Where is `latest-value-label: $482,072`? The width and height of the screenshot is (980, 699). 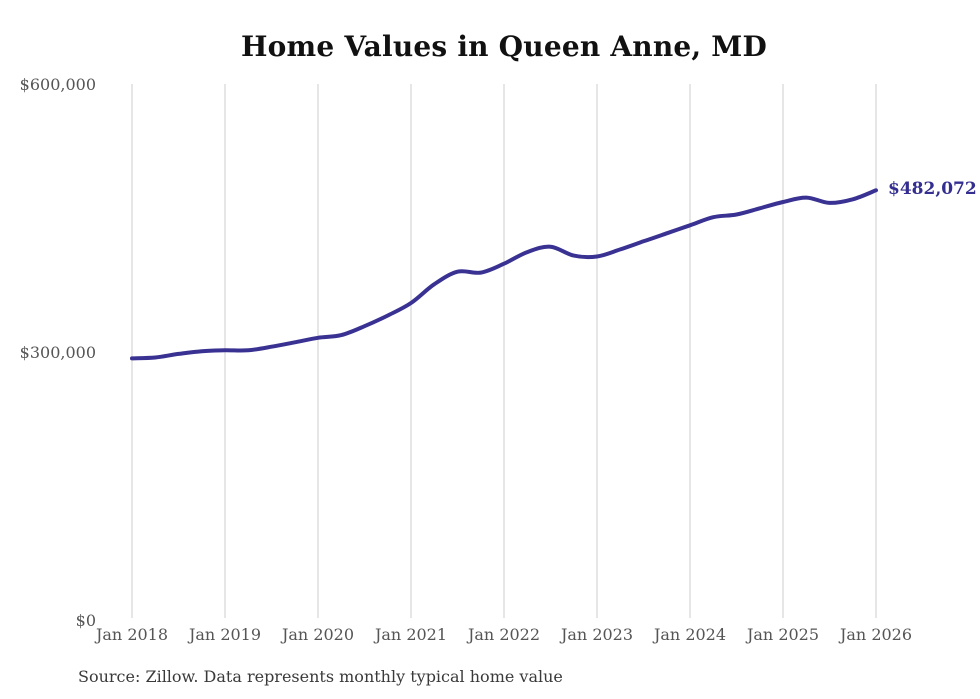 latest-value-label: $482,072 is located at coordinates (932, 189).